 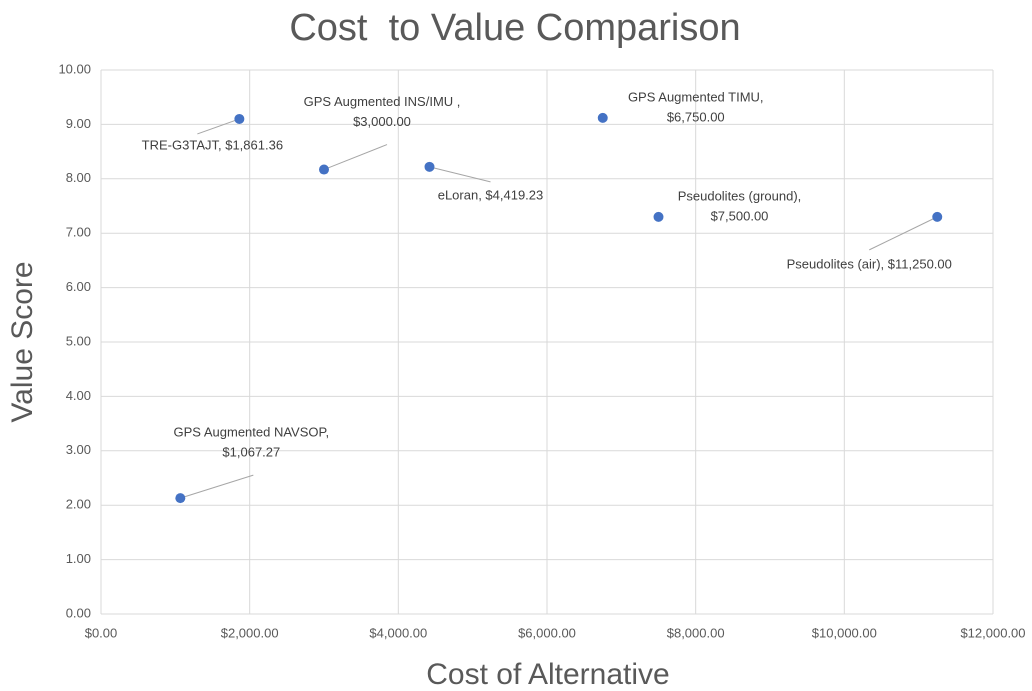 I want to click on y-tick-label: 10.00, so click(x=74, y=68).